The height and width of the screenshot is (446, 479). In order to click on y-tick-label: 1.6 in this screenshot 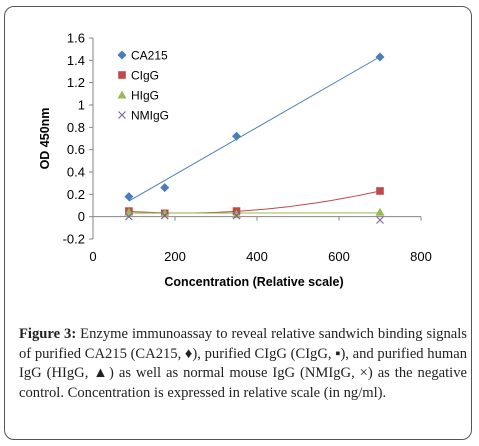, I will do `click(76, 38)`.